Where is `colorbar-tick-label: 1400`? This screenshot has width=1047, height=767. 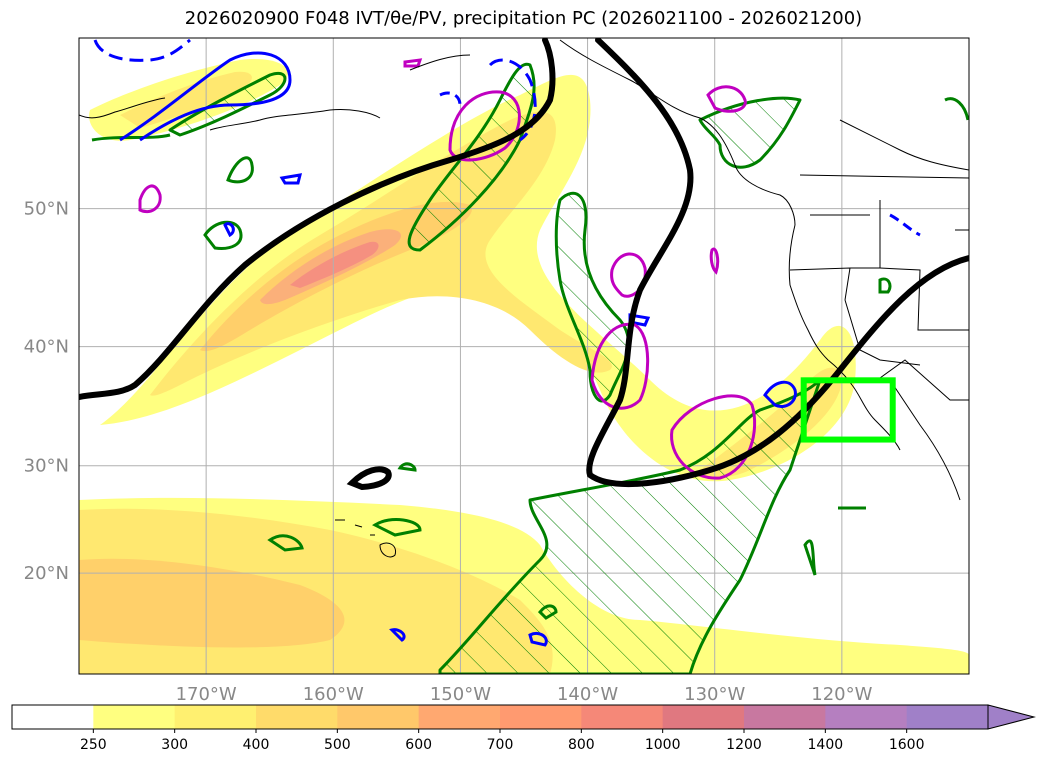
colorbar-tick-label: 1400 is located at coordinates (826, 745).